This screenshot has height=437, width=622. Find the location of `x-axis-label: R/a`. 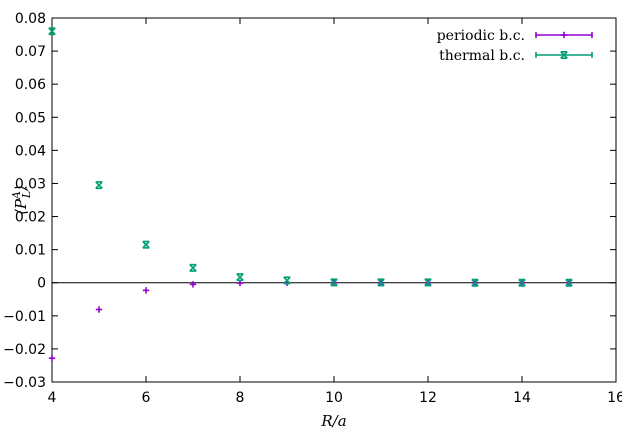

x-axis-label: R/a is located at coordinates (333, 421).